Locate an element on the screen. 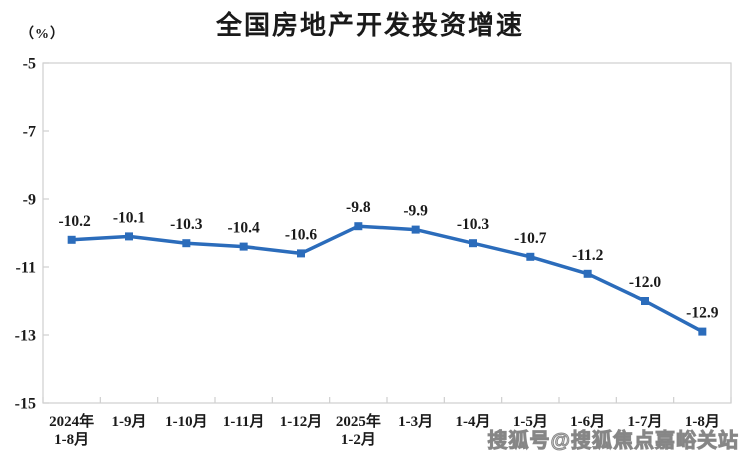 Image resolution: width=740 pixels, height=455 pixels. y-axis-tick-label: -13 is located at coordinates (25, 336).